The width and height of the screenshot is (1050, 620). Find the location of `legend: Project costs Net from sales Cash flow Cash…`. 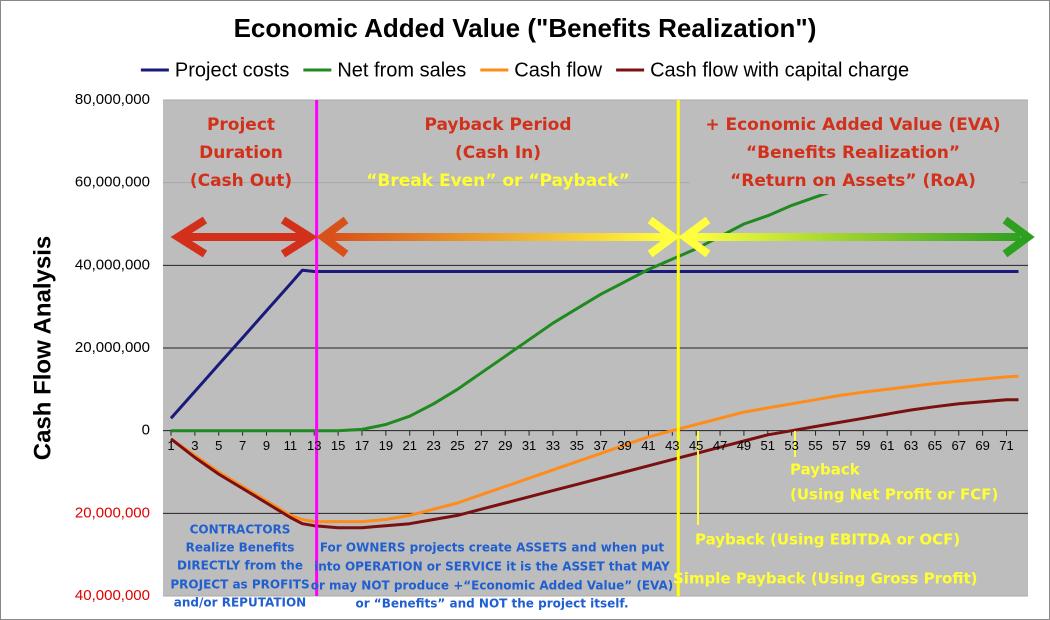

legend: Project costs Net from sales Cash flow Cash… is located at coordinates (524, 70).